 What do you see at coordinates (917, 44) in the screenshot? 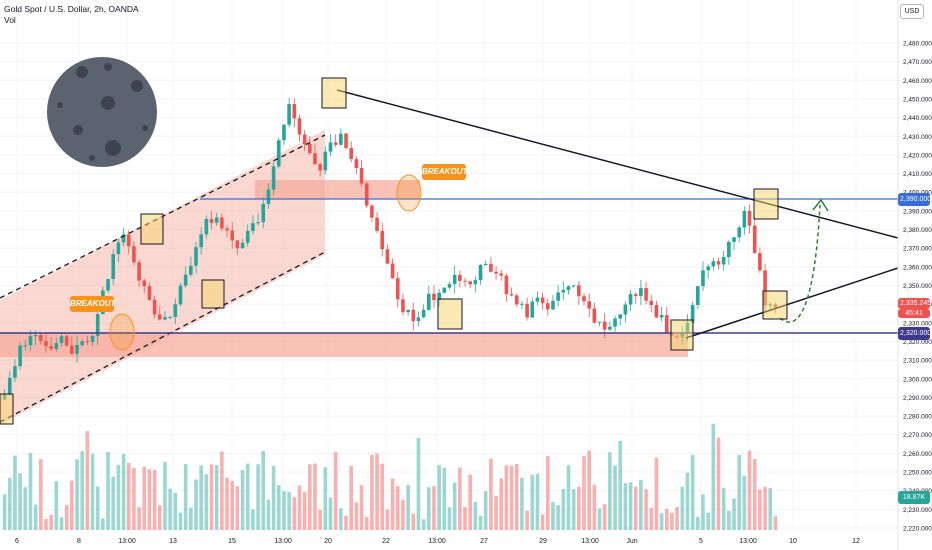
I see `y-tick-label: 2,480.000` at bounding box center [917, 44].